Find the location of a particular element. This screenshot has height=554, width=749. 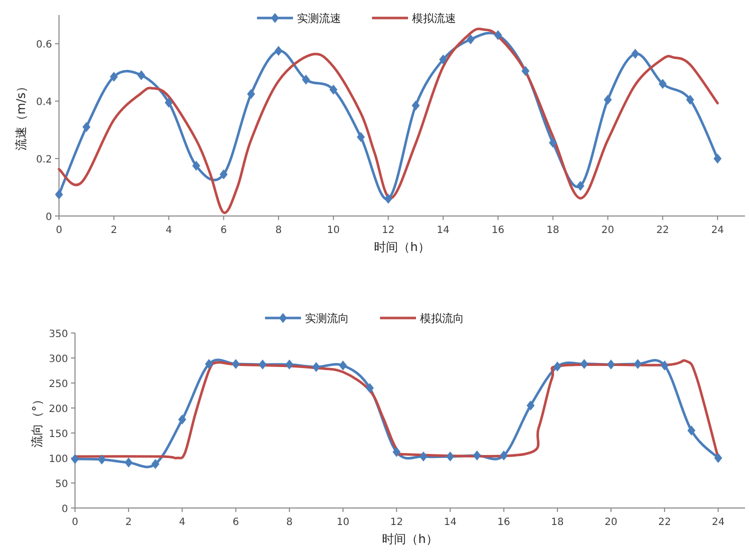

y-tick-label: 0.2 is located at coordinates (44, 160).